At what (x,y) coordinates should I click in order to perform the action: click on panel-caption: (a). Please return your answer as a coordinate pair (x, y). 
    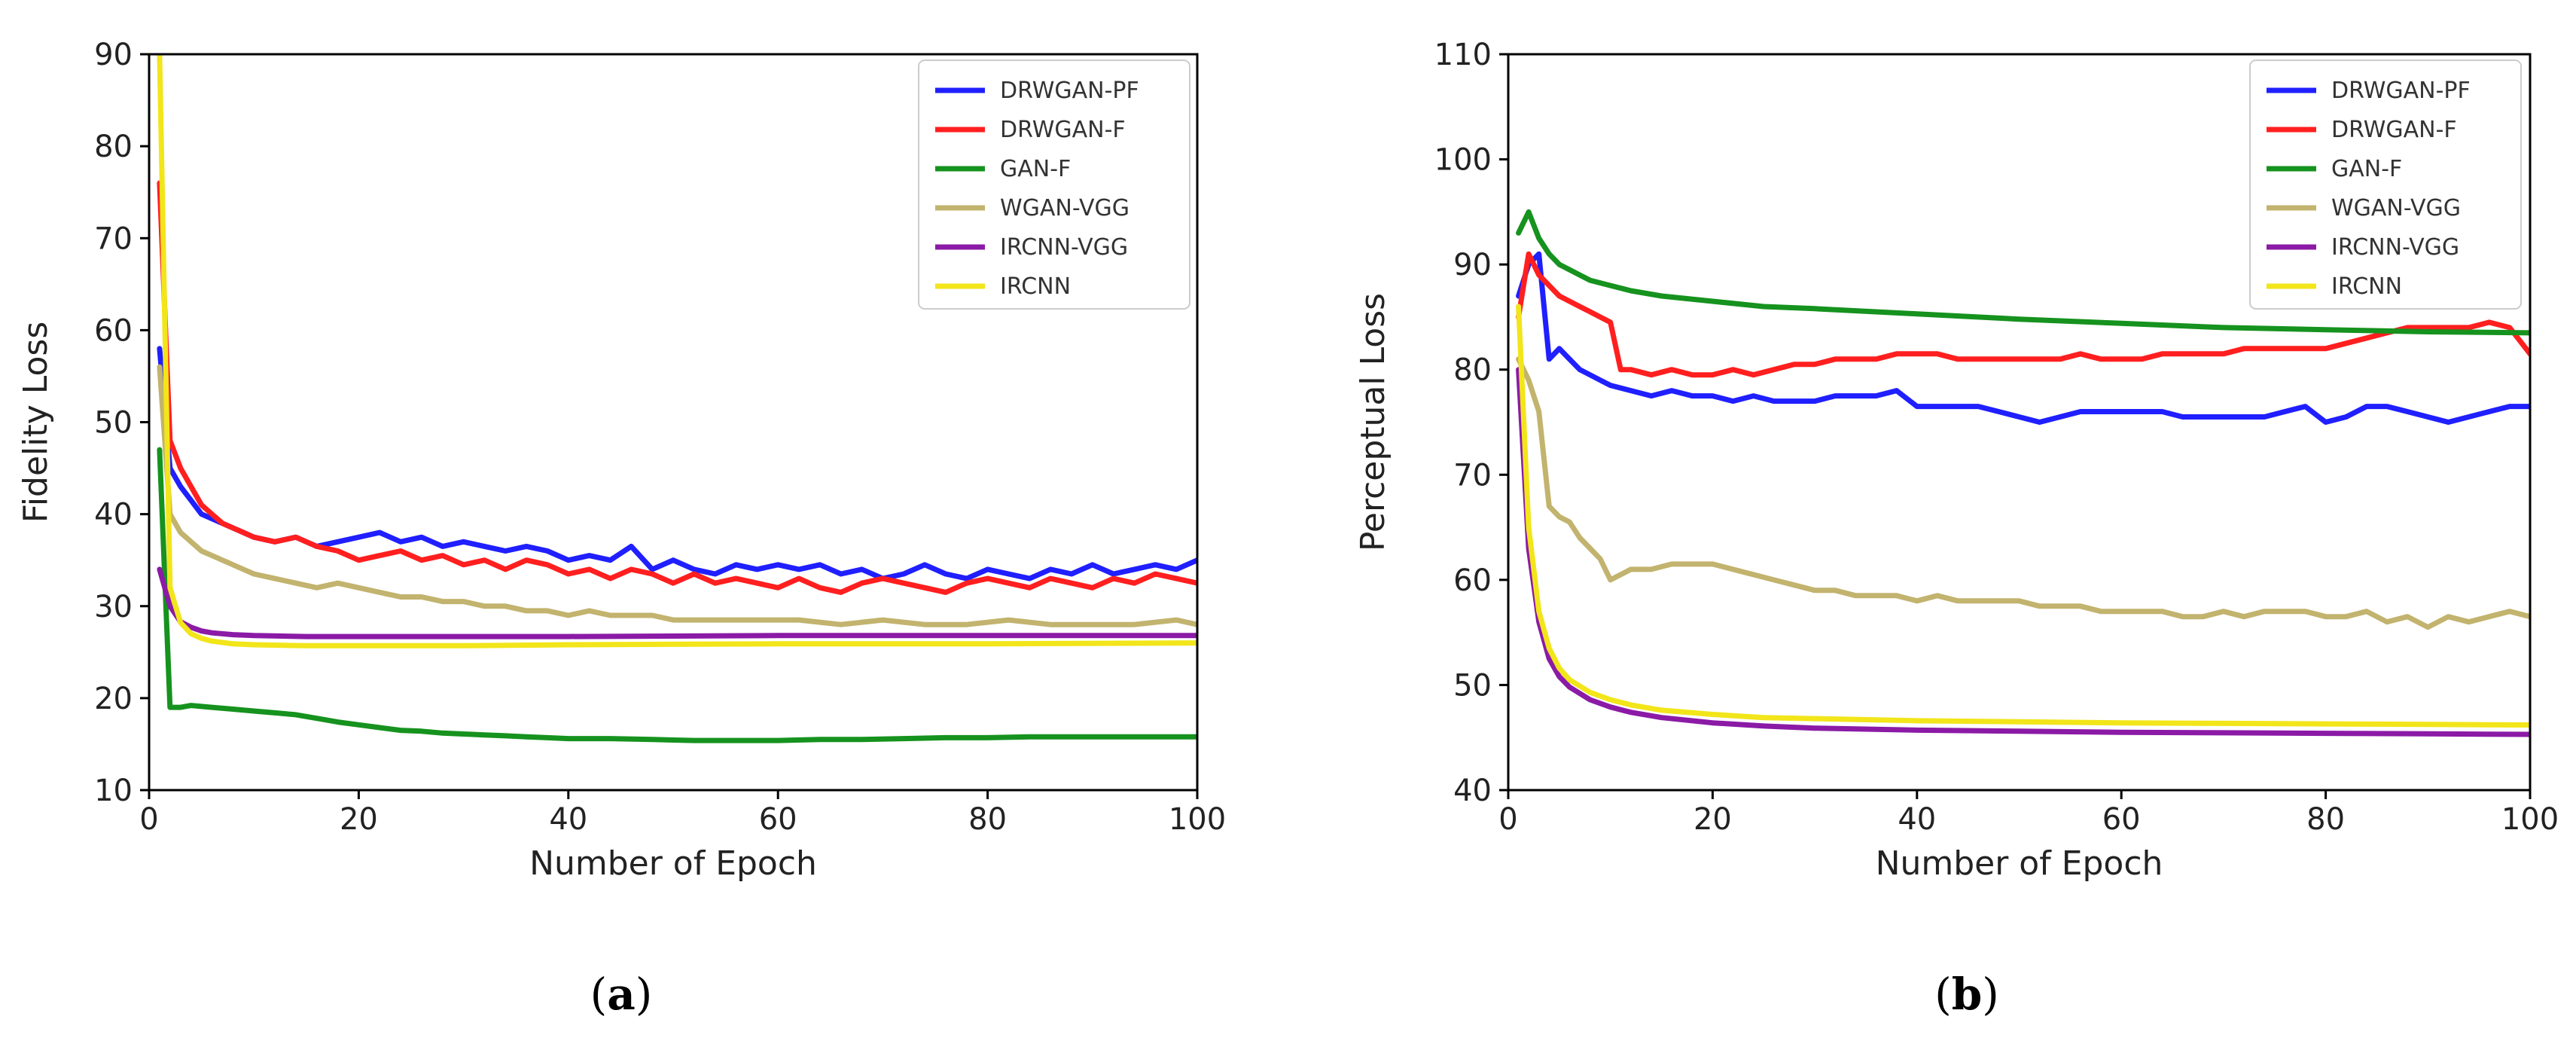
    Looking at the image, I should click on (621, 994).